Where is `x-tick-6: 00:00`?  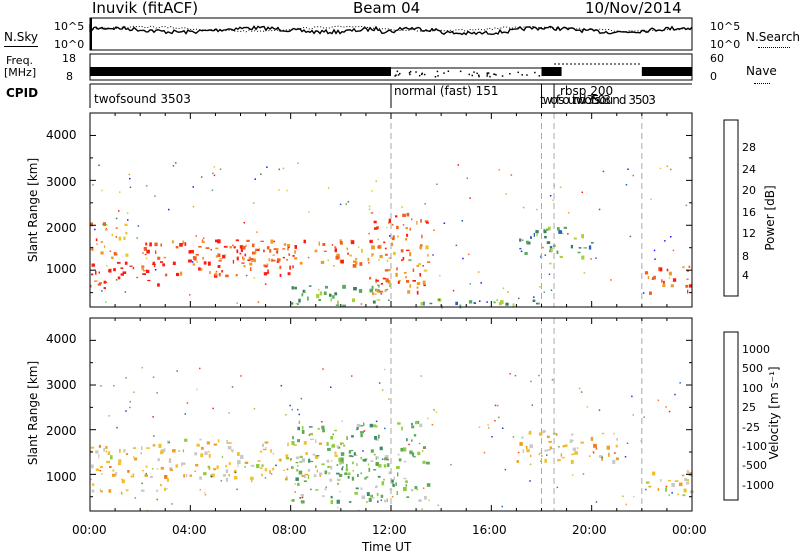 x-tick-6: 00:00 is located at coordinates (689, 530).